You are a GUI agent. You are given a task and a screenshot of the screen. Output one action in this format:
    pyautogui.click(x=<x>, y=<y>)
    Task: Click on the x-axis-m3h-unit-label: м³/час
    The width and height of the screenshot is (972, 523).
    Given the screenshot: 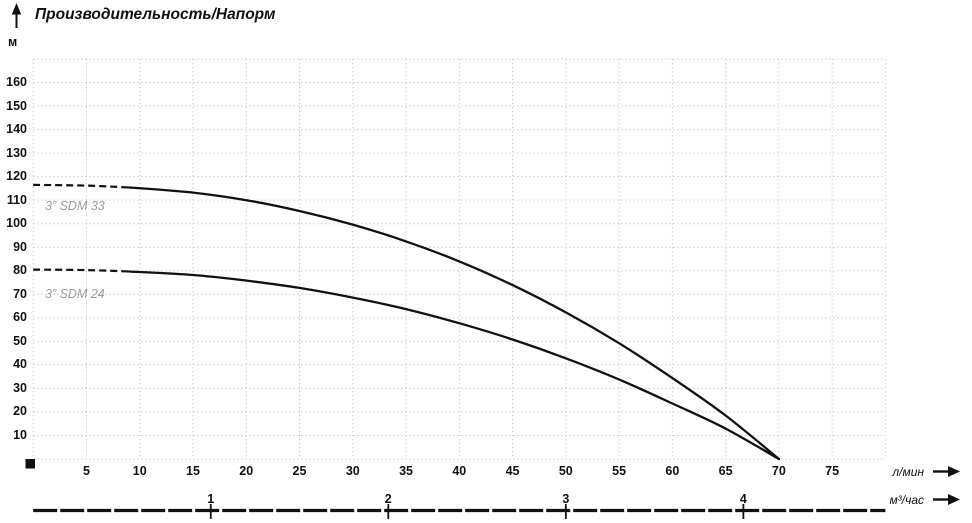 What is the action you would take?
    pyautogui.click(x=906, y=500)
    